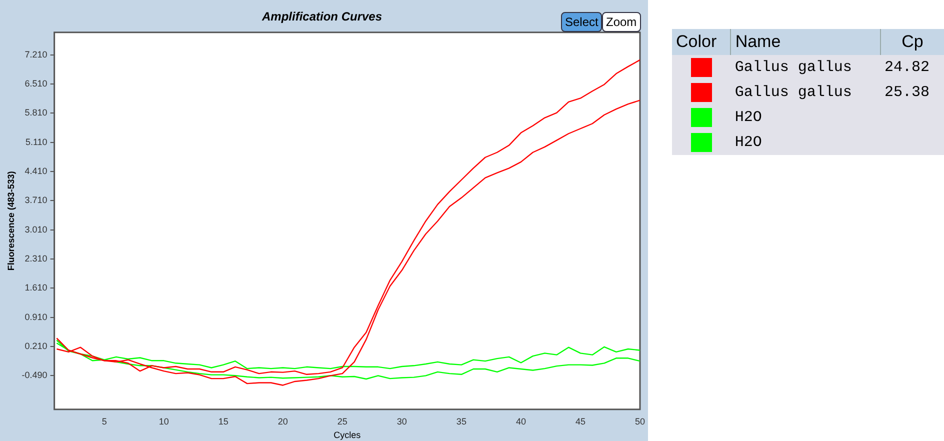 The width and height of the screenshot is (944, 441). Describe the element at coordinates (104, 421) in the screenshot. I see `x-tick-label: 5` at that location.